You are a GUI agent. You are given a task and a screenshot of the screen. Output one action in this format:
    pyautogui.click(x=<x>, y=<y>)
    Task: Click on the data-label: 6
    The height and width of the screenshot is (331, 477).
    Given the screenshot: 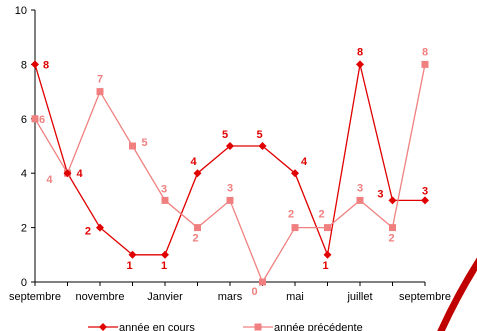 What is the action you would take?
    pyautogui.click(x=42, y=120)
    